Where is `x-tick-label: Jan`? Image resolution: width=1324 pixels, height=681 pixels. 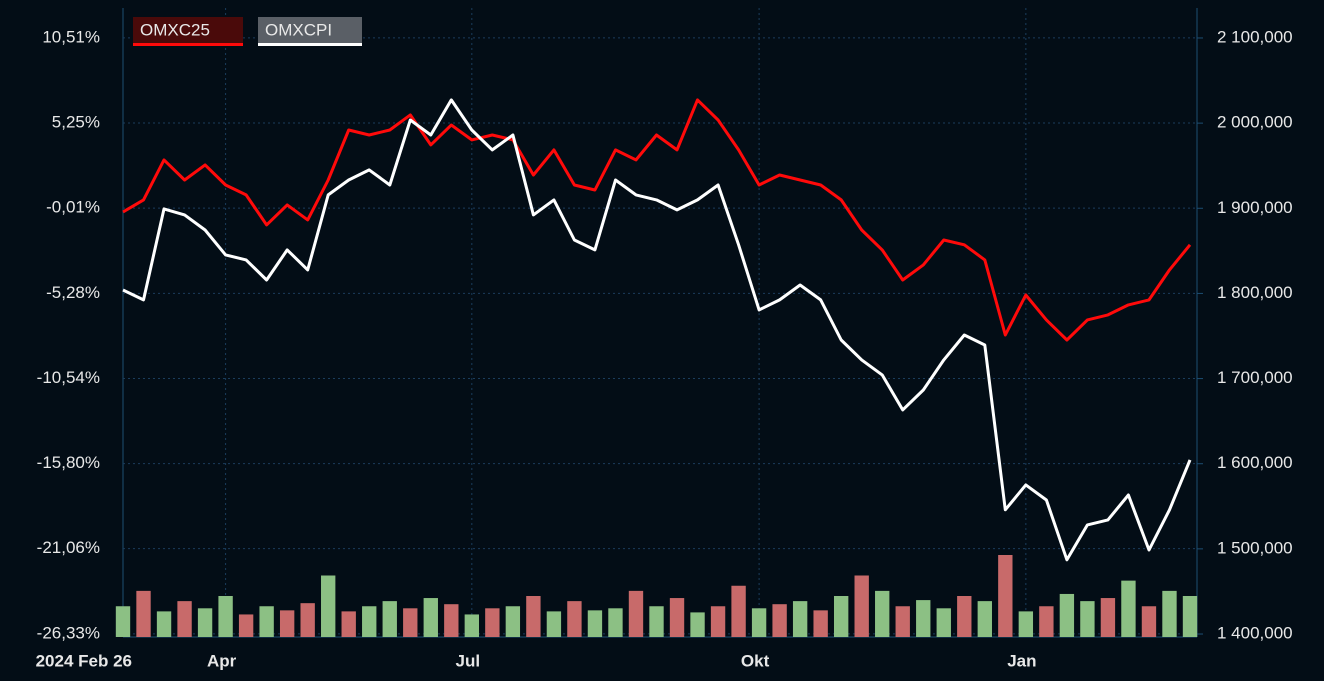 x-tick-label: Jan is located at coordinates (1021, 660).